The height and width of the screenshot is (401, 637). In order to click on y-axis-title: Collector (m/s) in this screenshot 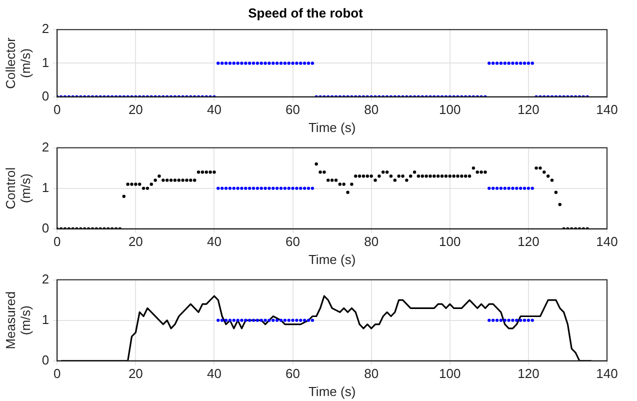, I will do `click(18, 62)`.